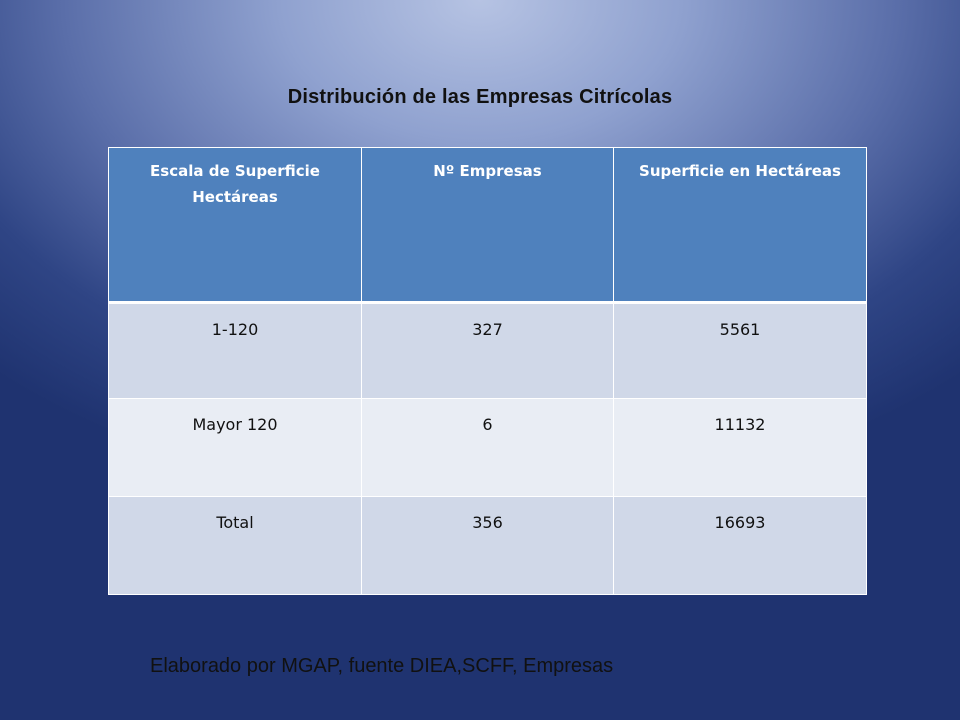 The height and width of the screenshot is (720, 960). I want to click on table-row: Total 356 16693, so click(487, 545).